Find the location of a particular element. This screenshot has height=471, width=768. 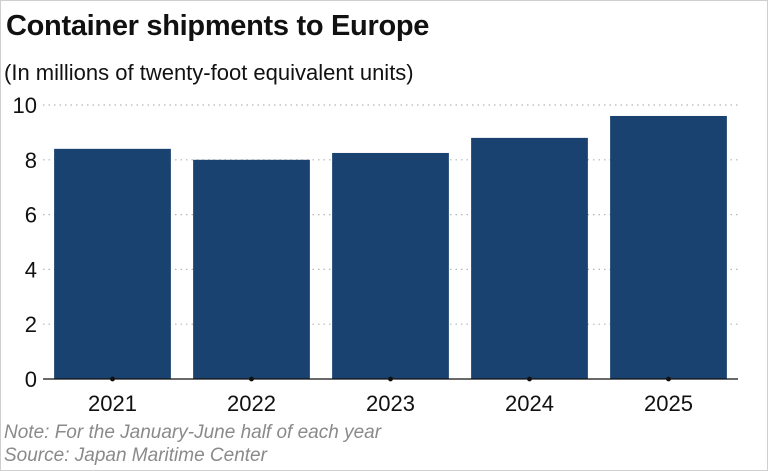

y-tick-label: 6 is located at coordinates (31, 215).